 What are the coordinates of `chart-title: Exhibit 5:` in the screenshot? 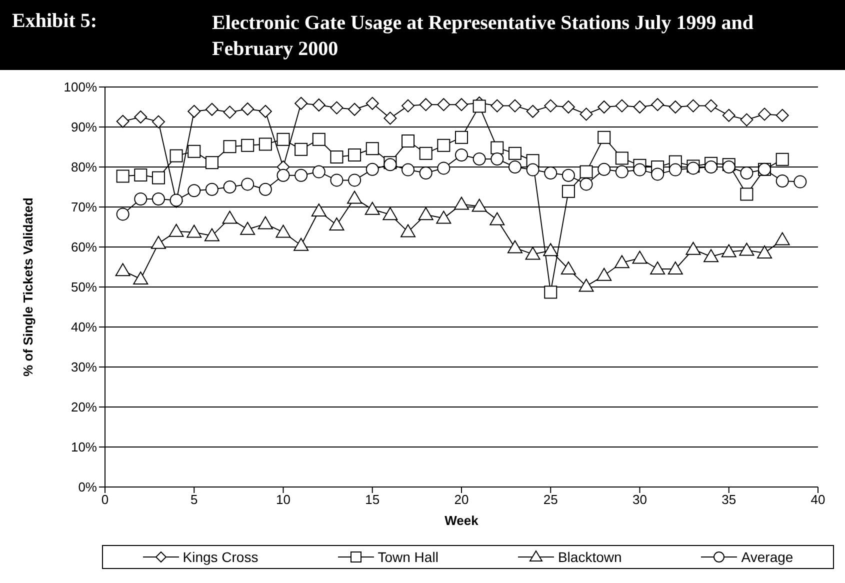 It's located at (54, 21).